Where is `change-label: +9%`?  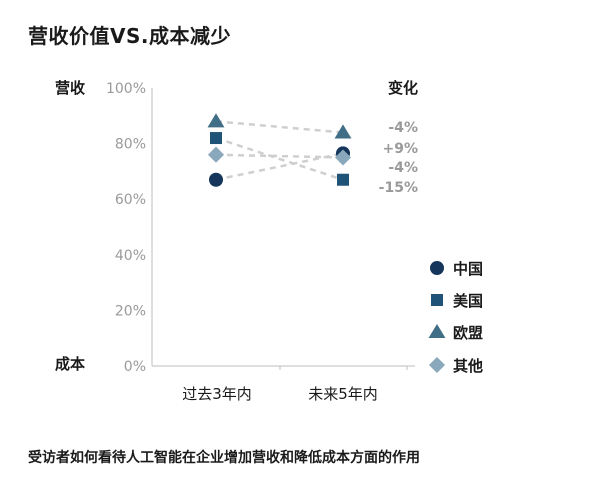
change-label: +9% is located at coordinates (401, 149).